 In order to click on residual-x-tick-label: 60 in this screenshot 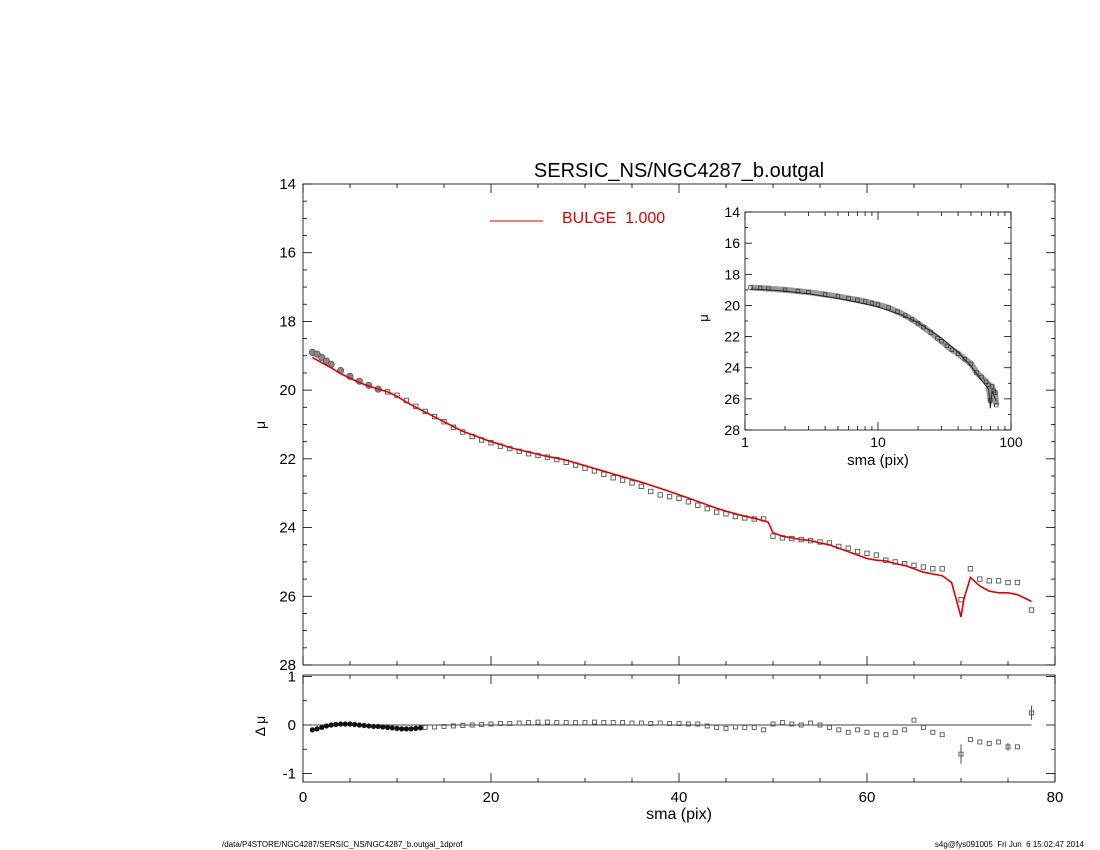, I will do `click(867, 797)`.